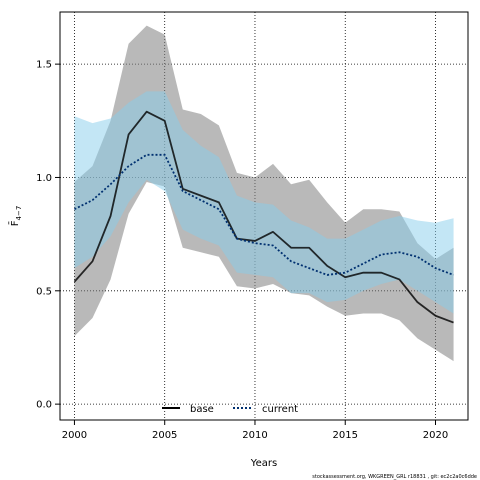 The height and width of the screenshot is (480, 480). I want to click on x-axis: 2000 2005 2010 2015 2020, so click(255, 430).